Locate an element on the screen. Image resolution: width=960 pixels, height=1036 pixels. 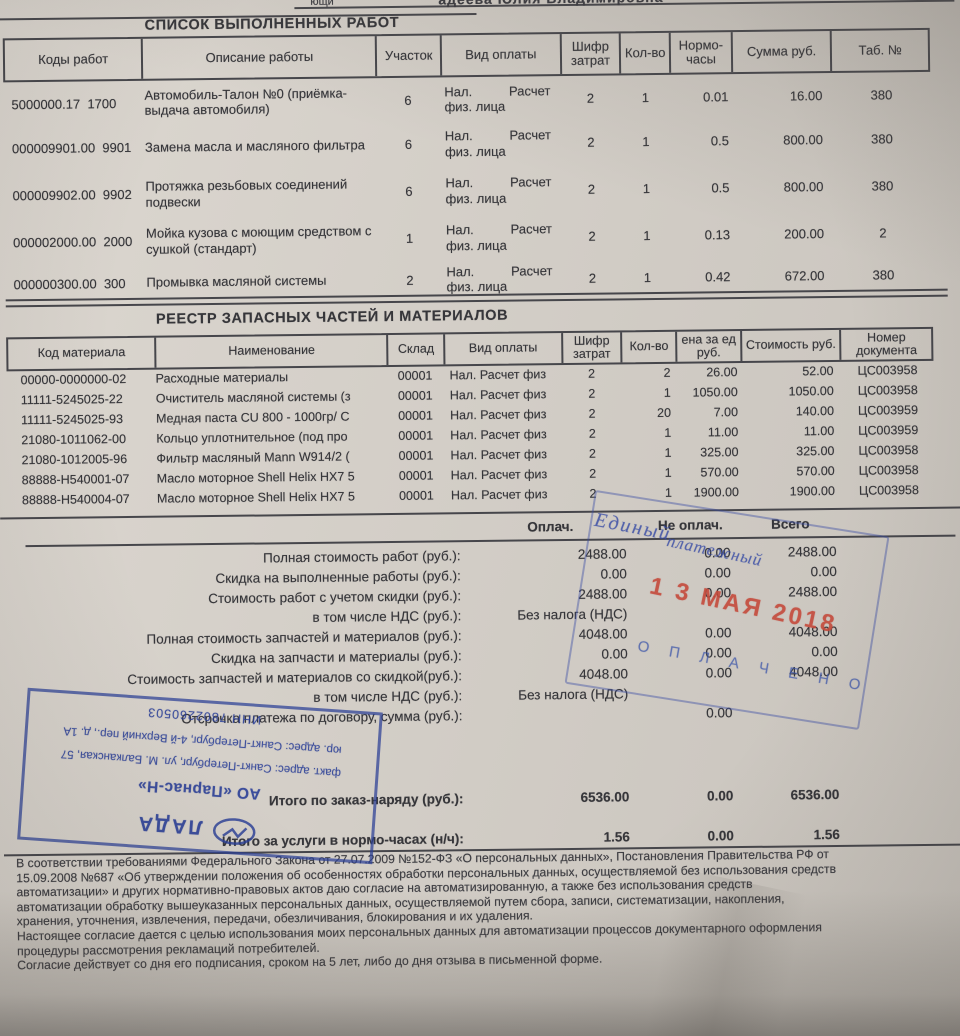
total-paid-cell: 2488.00 is located at coordinates (603, 593).